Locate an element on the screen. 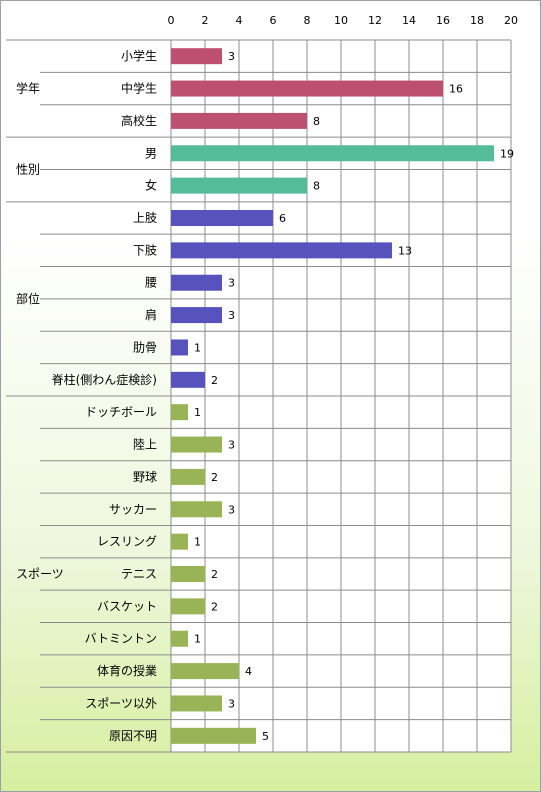  category-label: バトミントン is located at coordinates (121, 639).